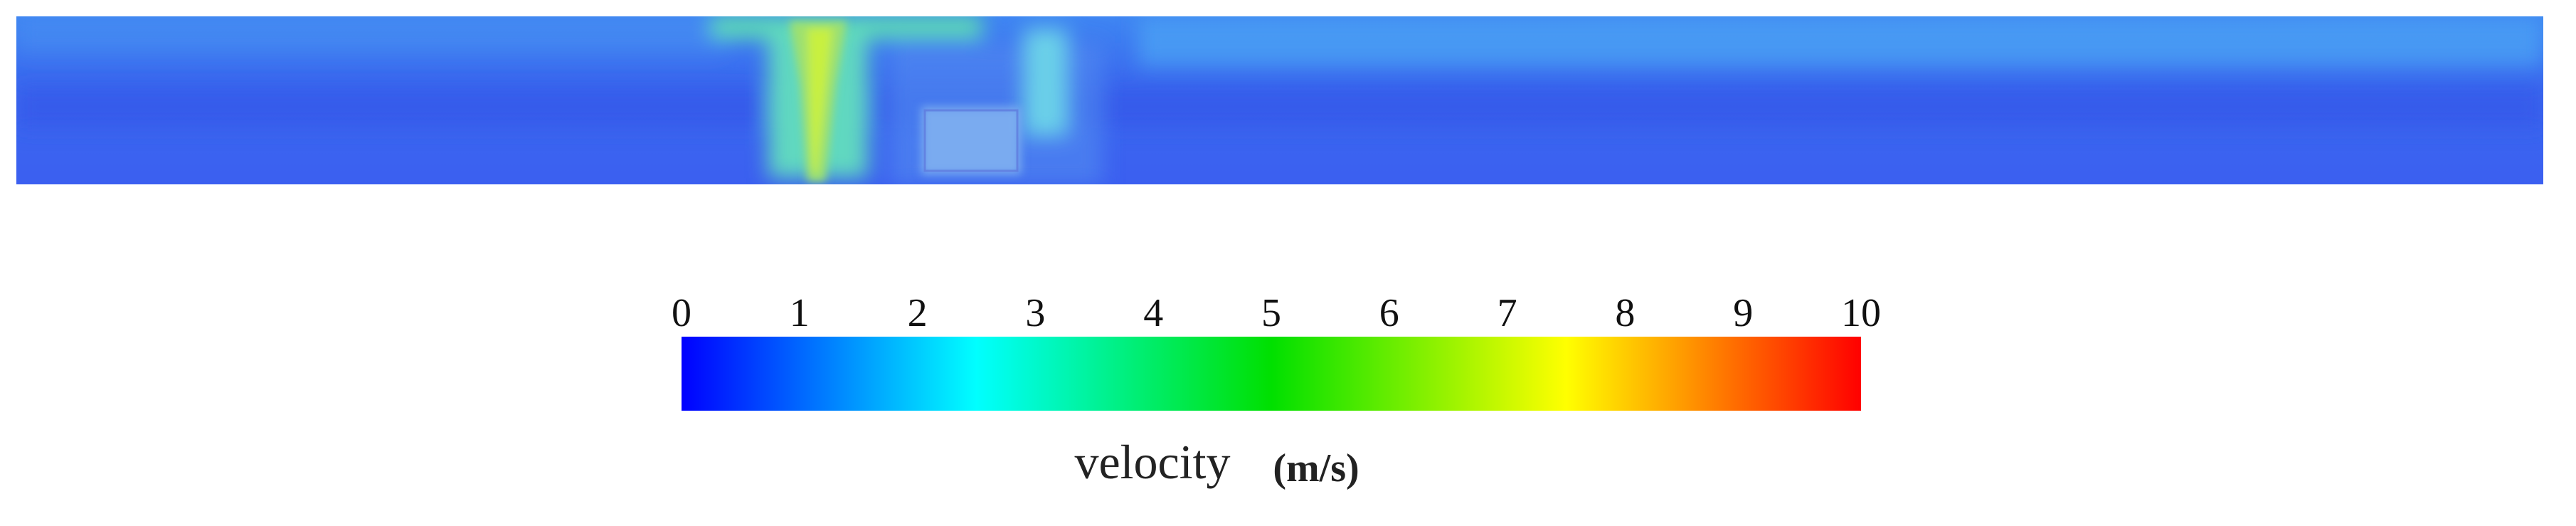  Describe the element at coordinates (1507, 313) in the screenshot. I see `tick-label: 7` at that location.